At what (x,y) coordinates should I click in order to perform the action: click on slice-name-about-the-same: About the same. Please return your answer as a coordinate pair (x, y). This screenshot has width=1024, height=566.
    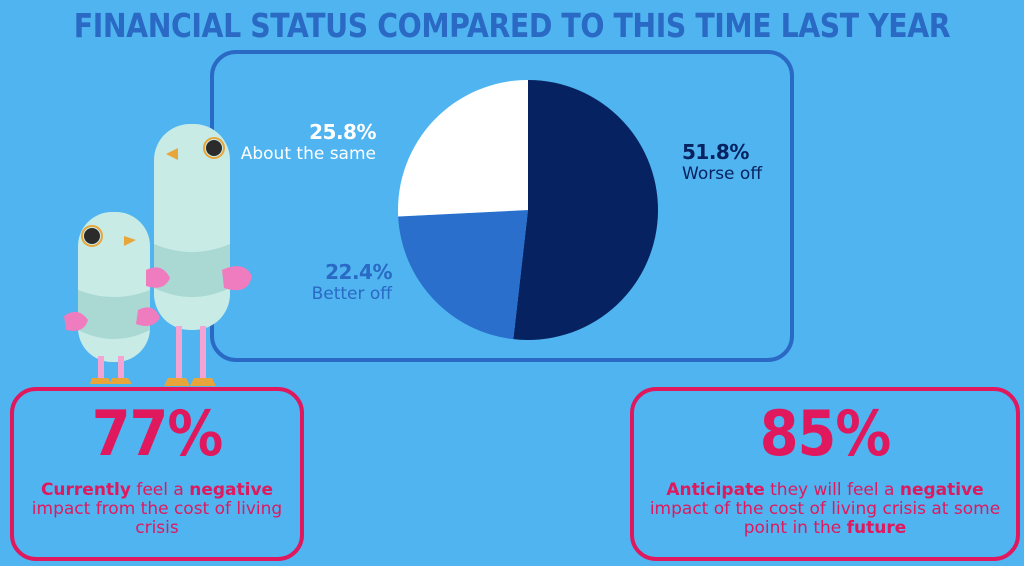
    Looking at the image, I should click on (308, 154).